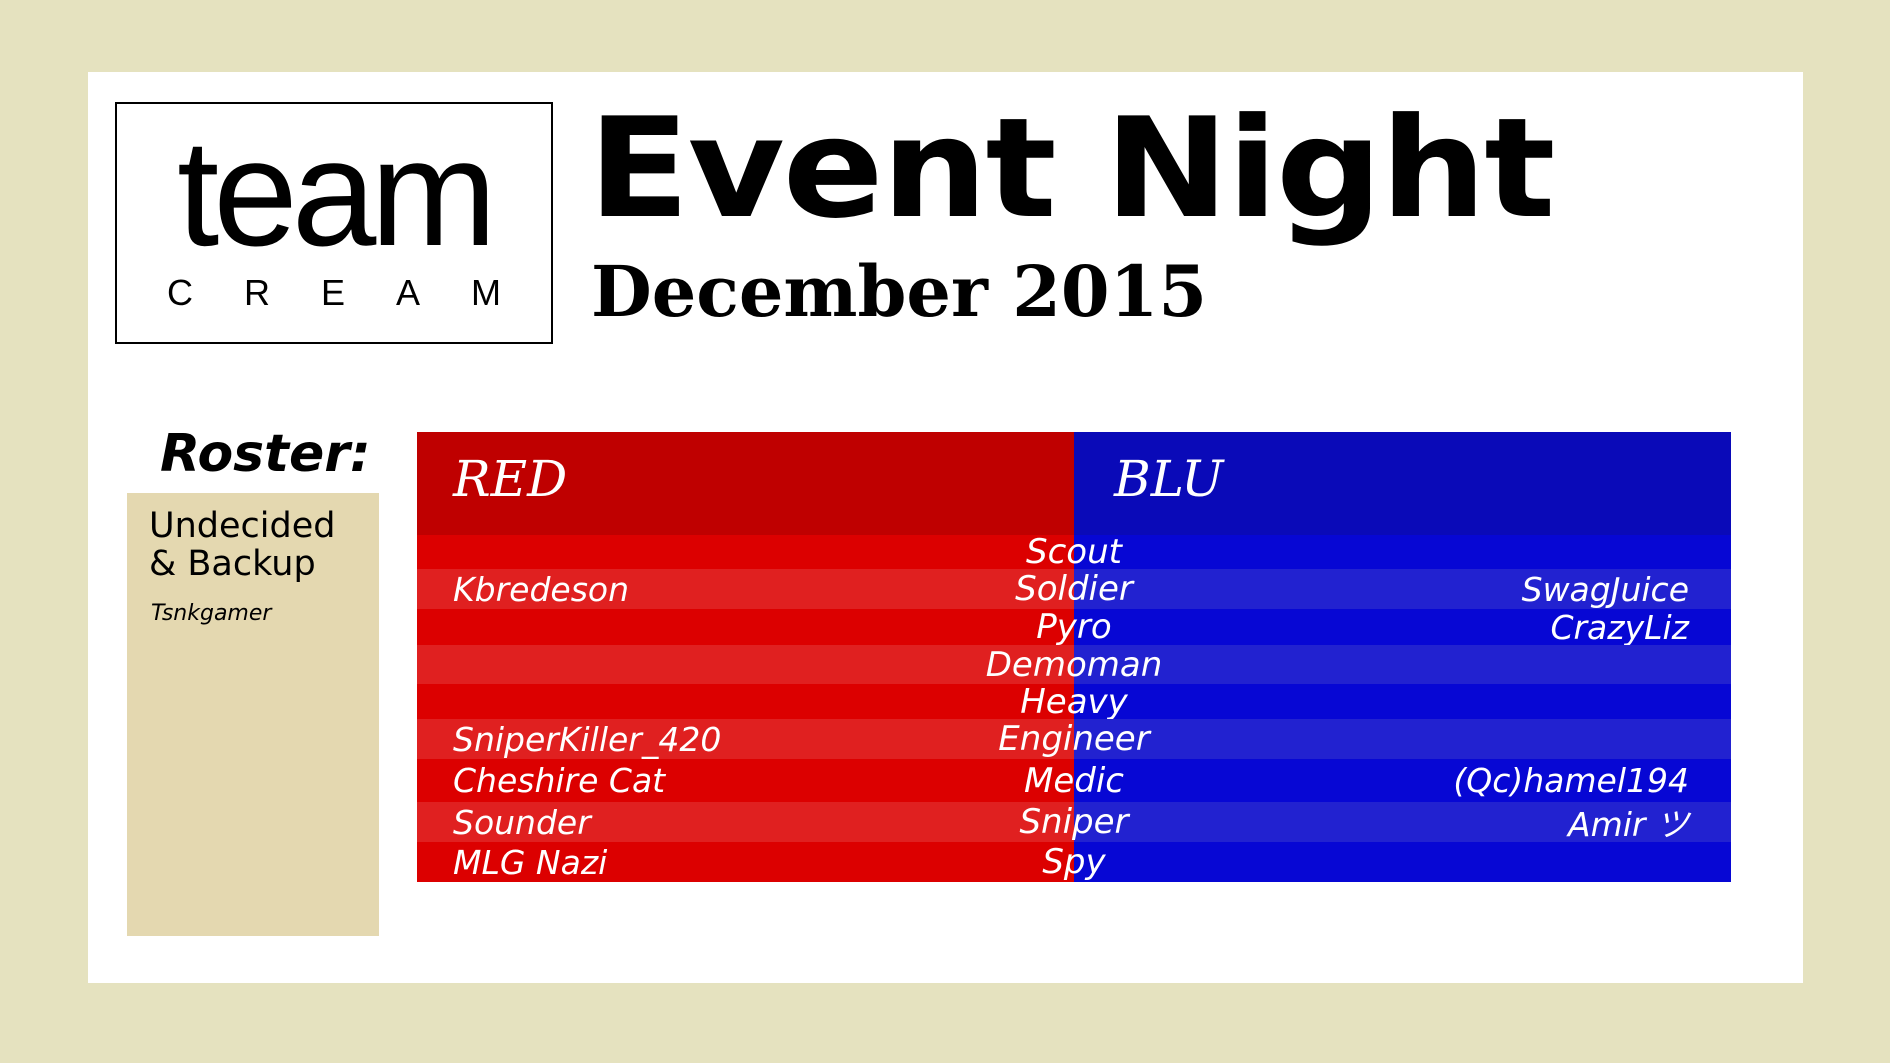  I want to click on logo-subword: C R E A M, so click(334, 293).